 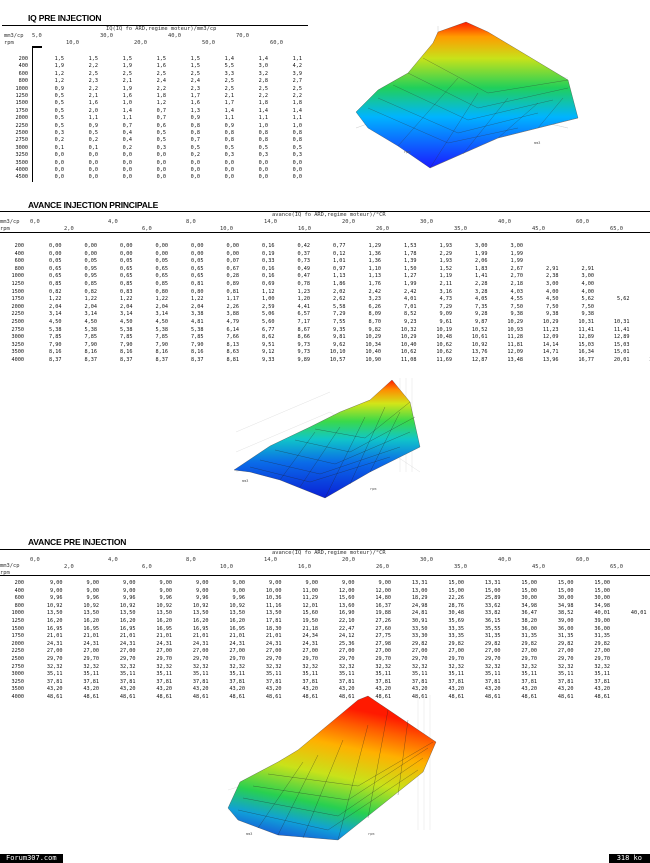 I want to click on table-cell: 28,76, so click(x=456, y=605).